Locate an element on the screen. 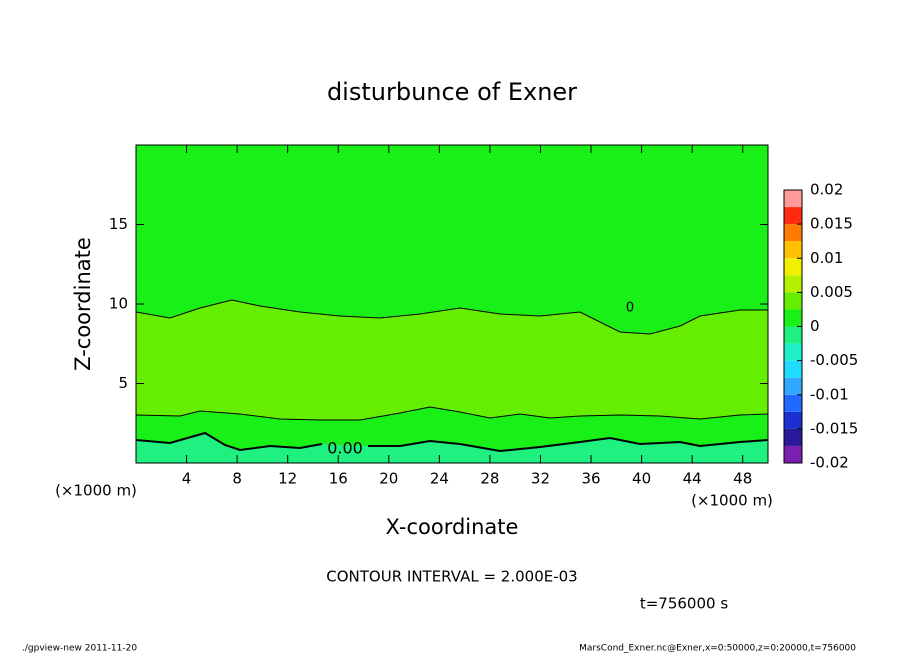 The height and width of the screenshot is (654, 904). x-tick-label: 32 is located at coordinates (540, 479).